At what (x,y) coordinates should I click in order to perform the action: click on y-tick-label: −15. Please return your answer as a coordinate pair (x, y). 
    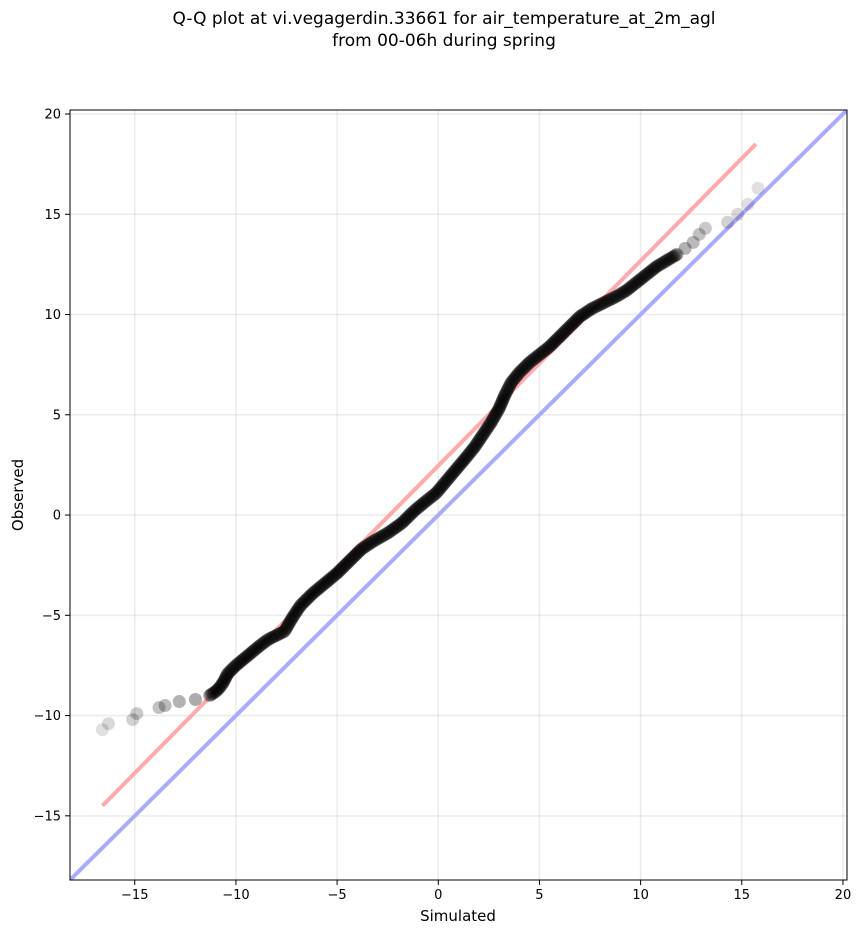
    Looking at the image, I should click on (47, 816).